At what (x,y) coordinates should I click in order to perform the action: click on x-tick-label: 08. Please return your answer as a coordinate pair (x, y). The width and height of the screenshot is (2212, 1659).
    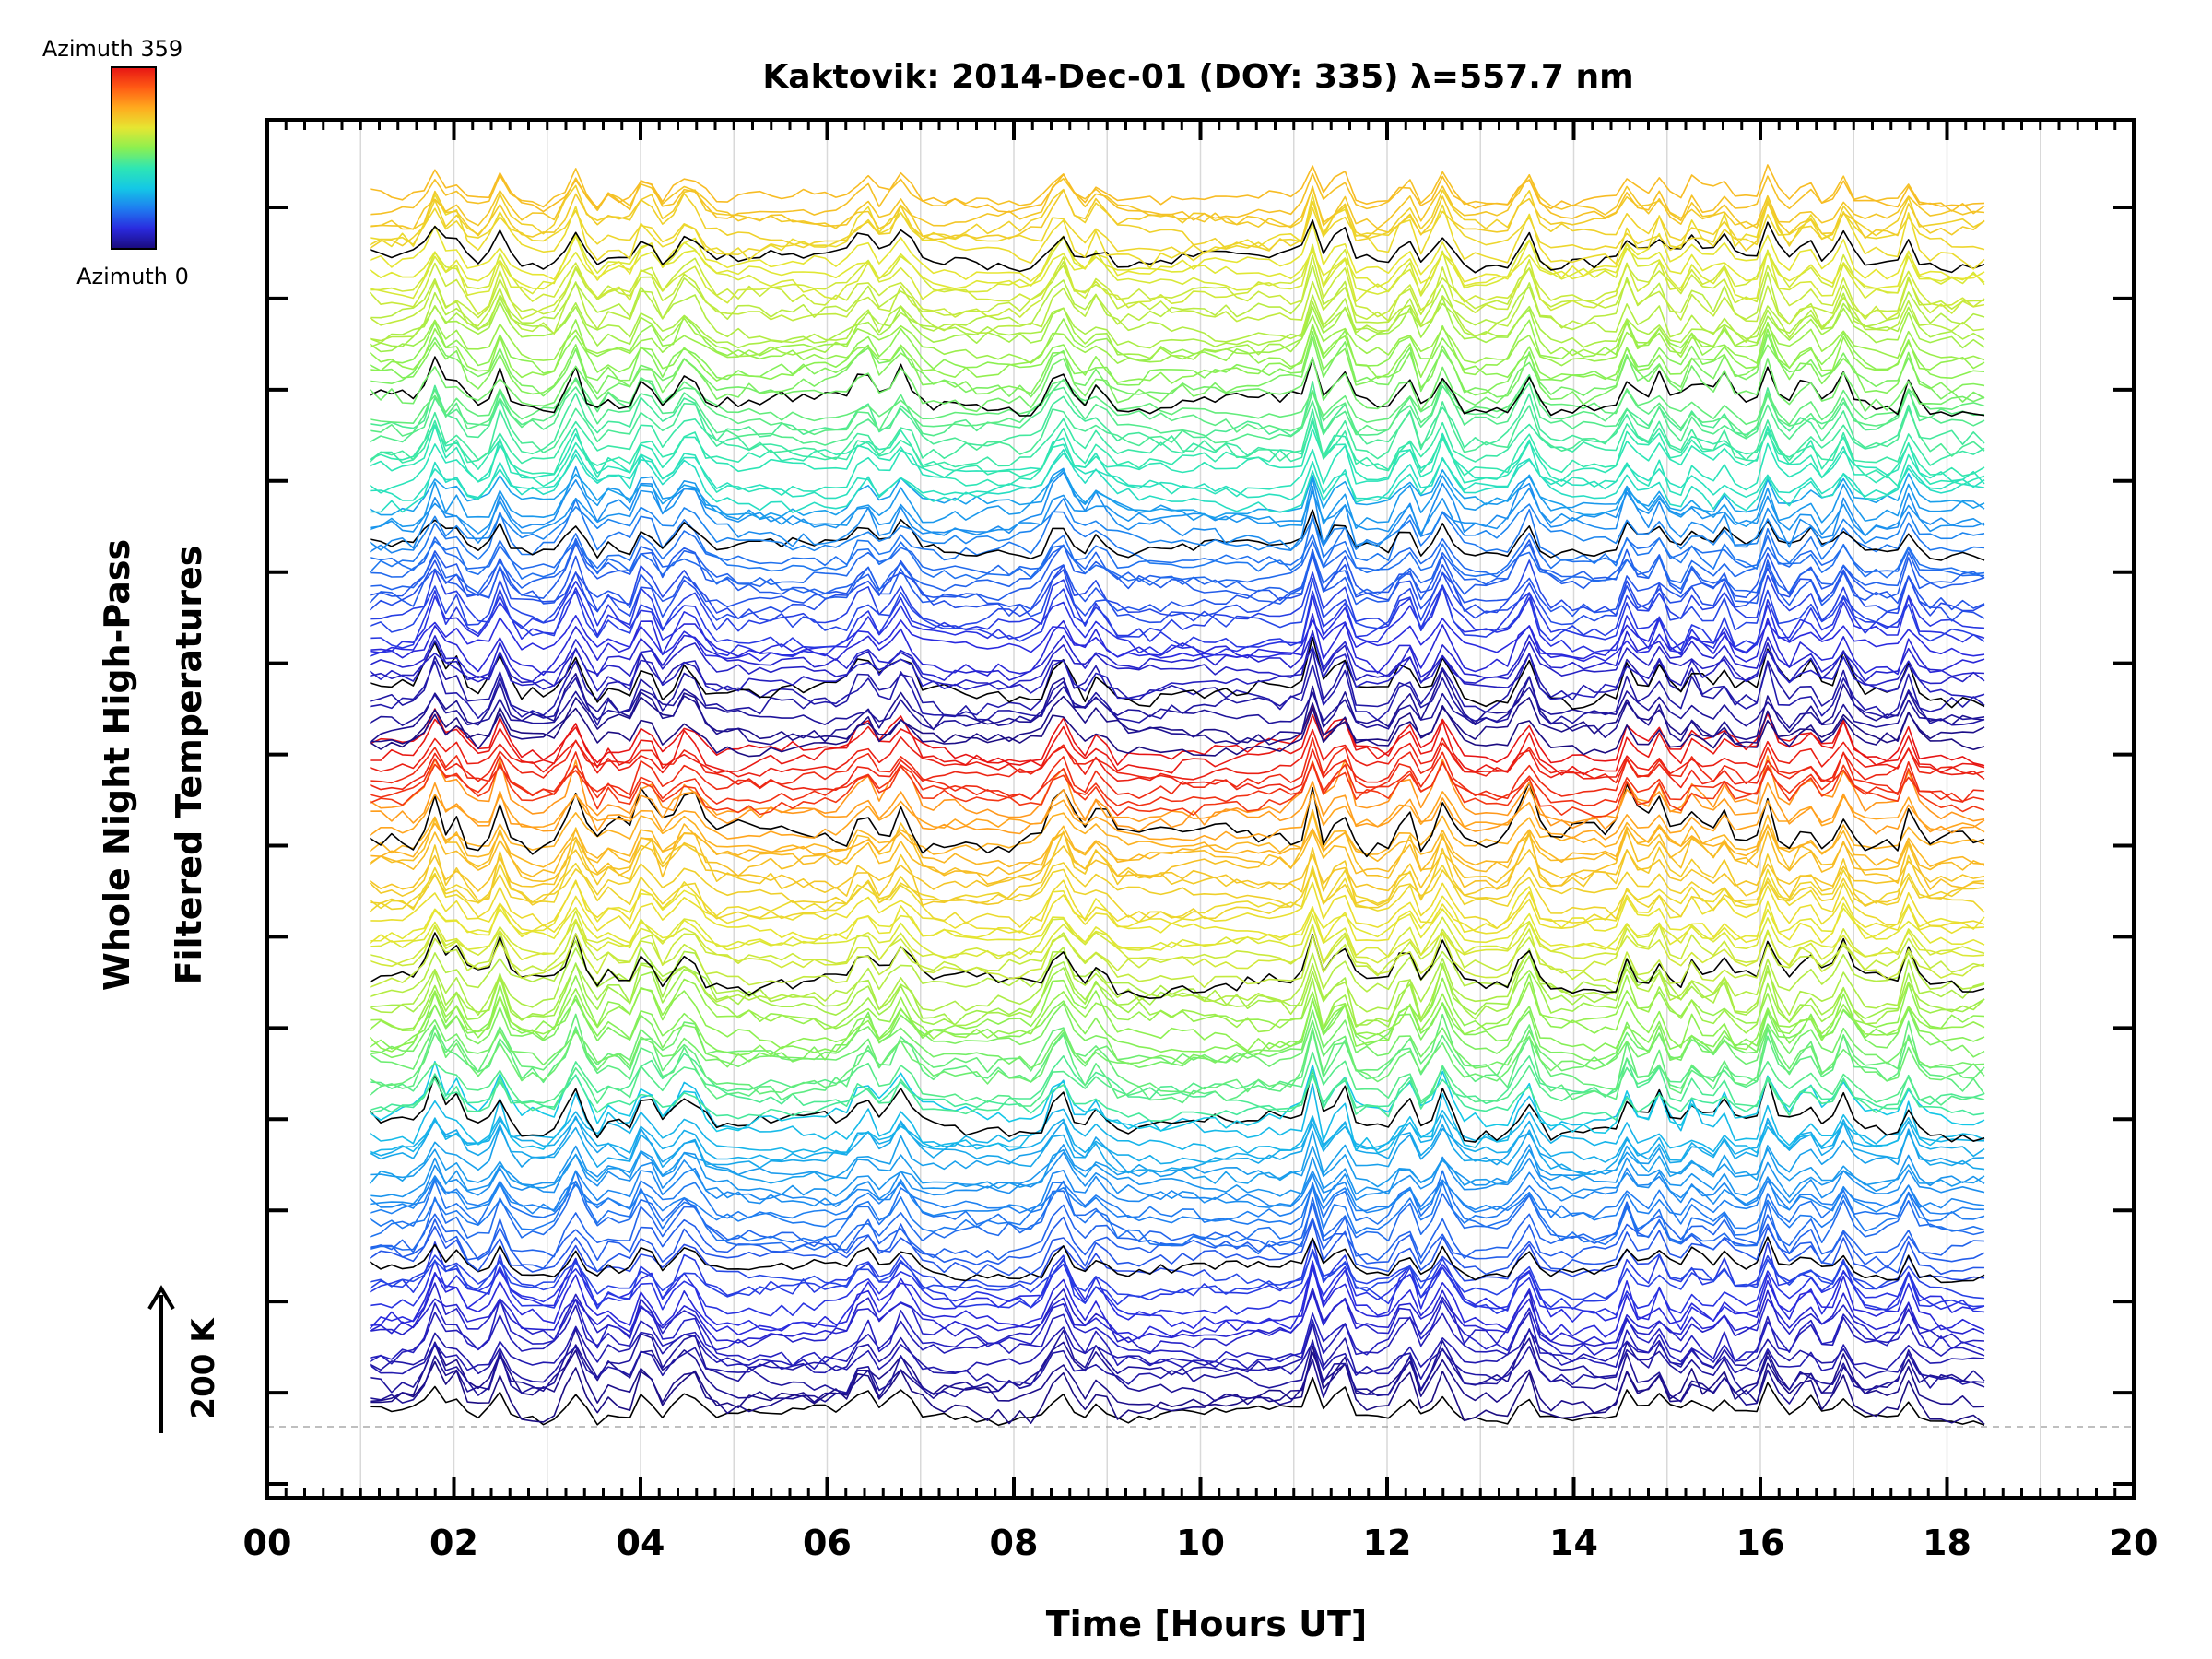
    Looking at the image, I should click on (1014, 1543).